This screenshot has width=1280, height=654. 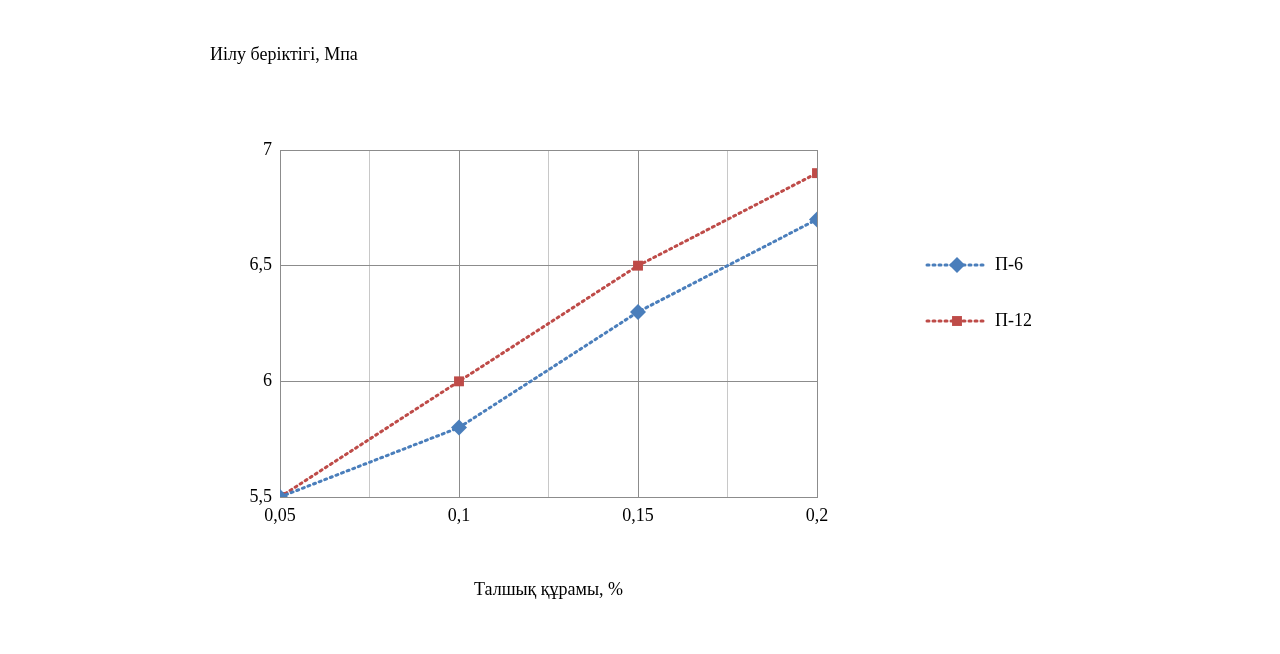 I want to click on x-axis-title: Талшық құрамы, %, so click(x=548, y=588).